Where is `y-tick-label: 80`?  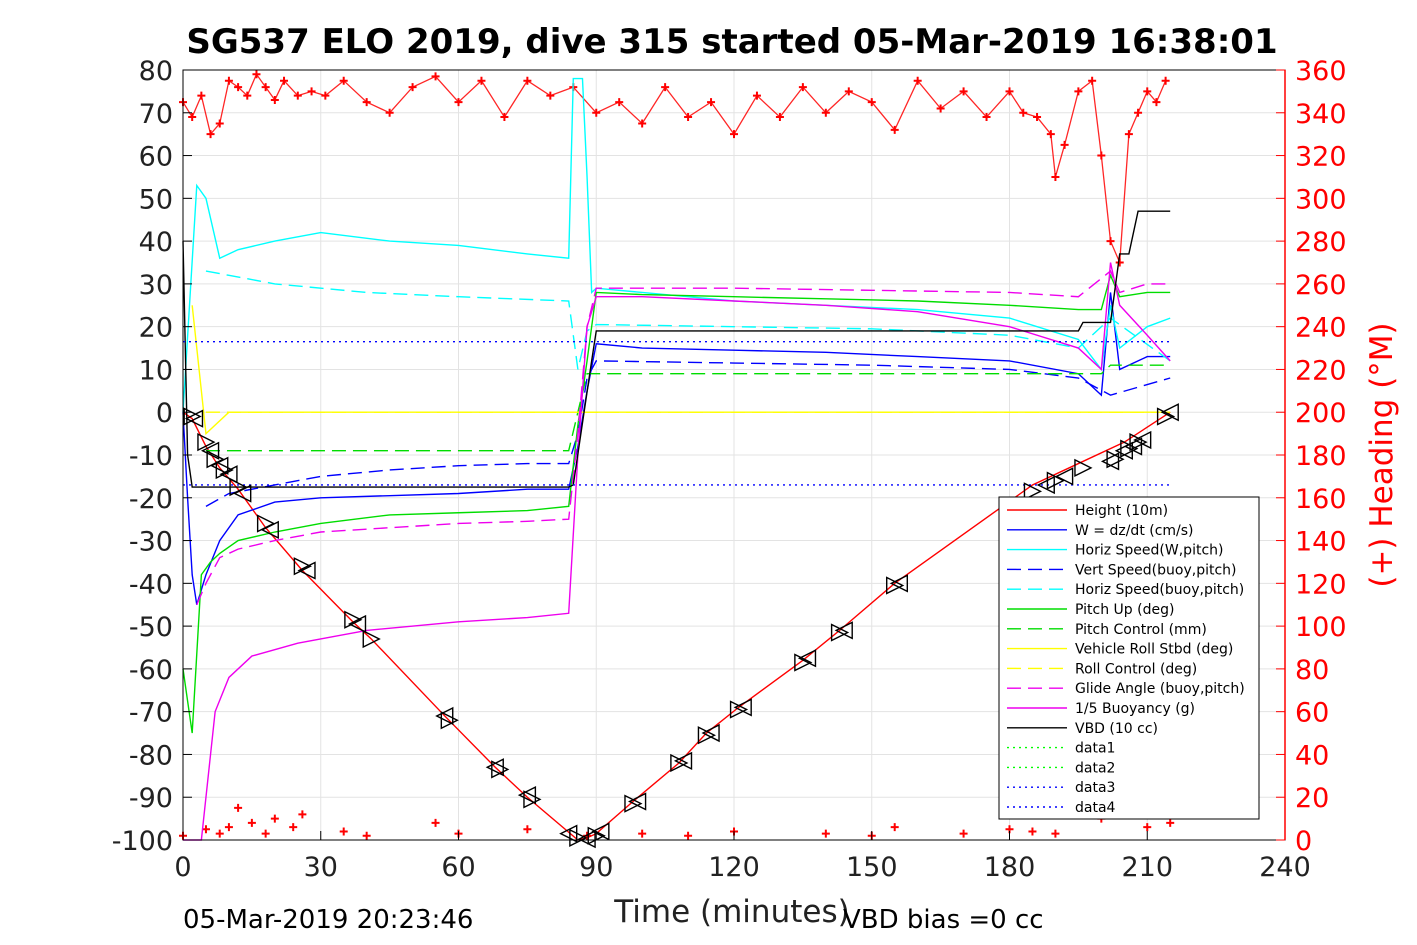 y-tick-label: 80 is located at coordinates (156, 71).